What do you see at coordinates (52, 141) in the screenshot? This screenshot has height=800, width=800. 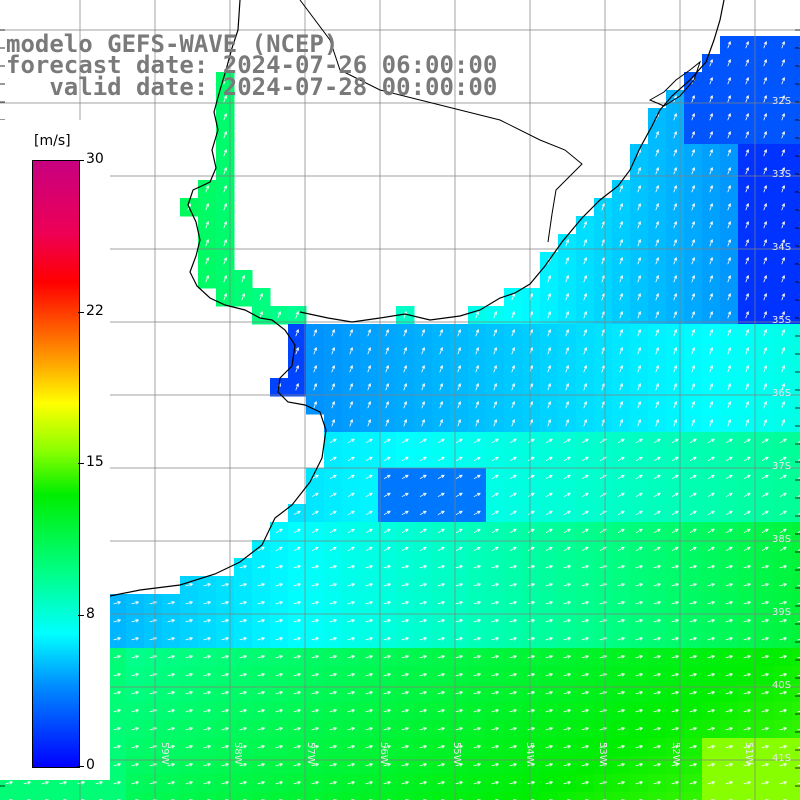 I see `colorbar-unit: [m/s]` at bounding box center [52, 141].